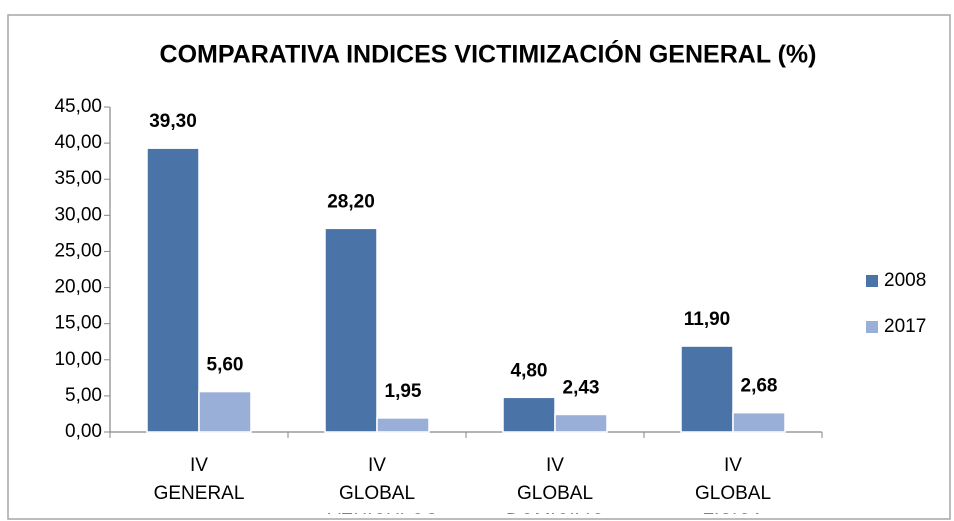 The width and height of the screenshot is (954, 521). Describe the element at coordinates (759, 386) in the screenshot. I see `value-label: 2,68` at that location.